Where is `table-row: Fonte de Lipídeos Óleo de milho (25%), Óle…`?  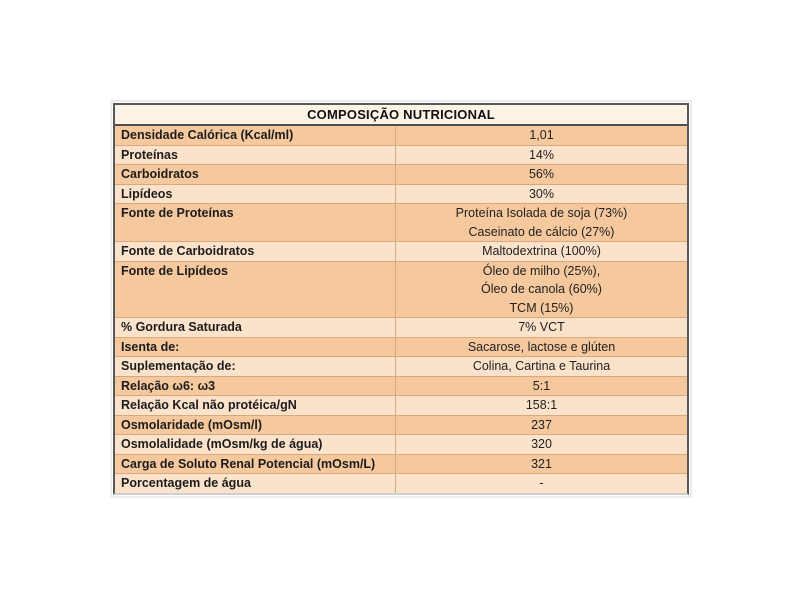
table-row: Fonte de Lipídeos Óleo de milho (25%), Óle… is located at coordinates (401, 289).